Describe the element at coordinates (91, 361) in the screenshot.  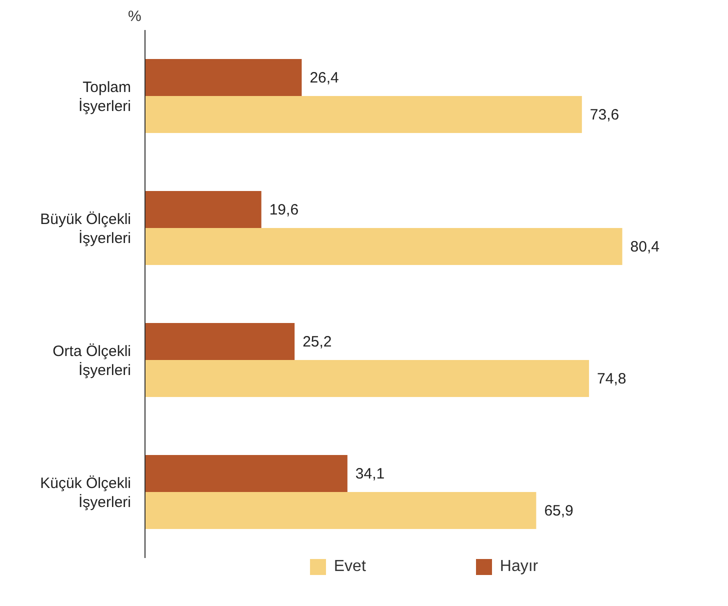
I see `y-tick-label: Orta Ölçekli İşyerleri` at that location.